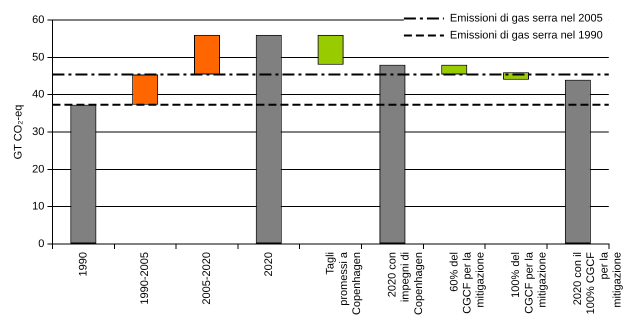 This screenshot has height=326, width=642. I want to click on legend-label: Emissioni di gas serra nel 2005, so click(526, 18).